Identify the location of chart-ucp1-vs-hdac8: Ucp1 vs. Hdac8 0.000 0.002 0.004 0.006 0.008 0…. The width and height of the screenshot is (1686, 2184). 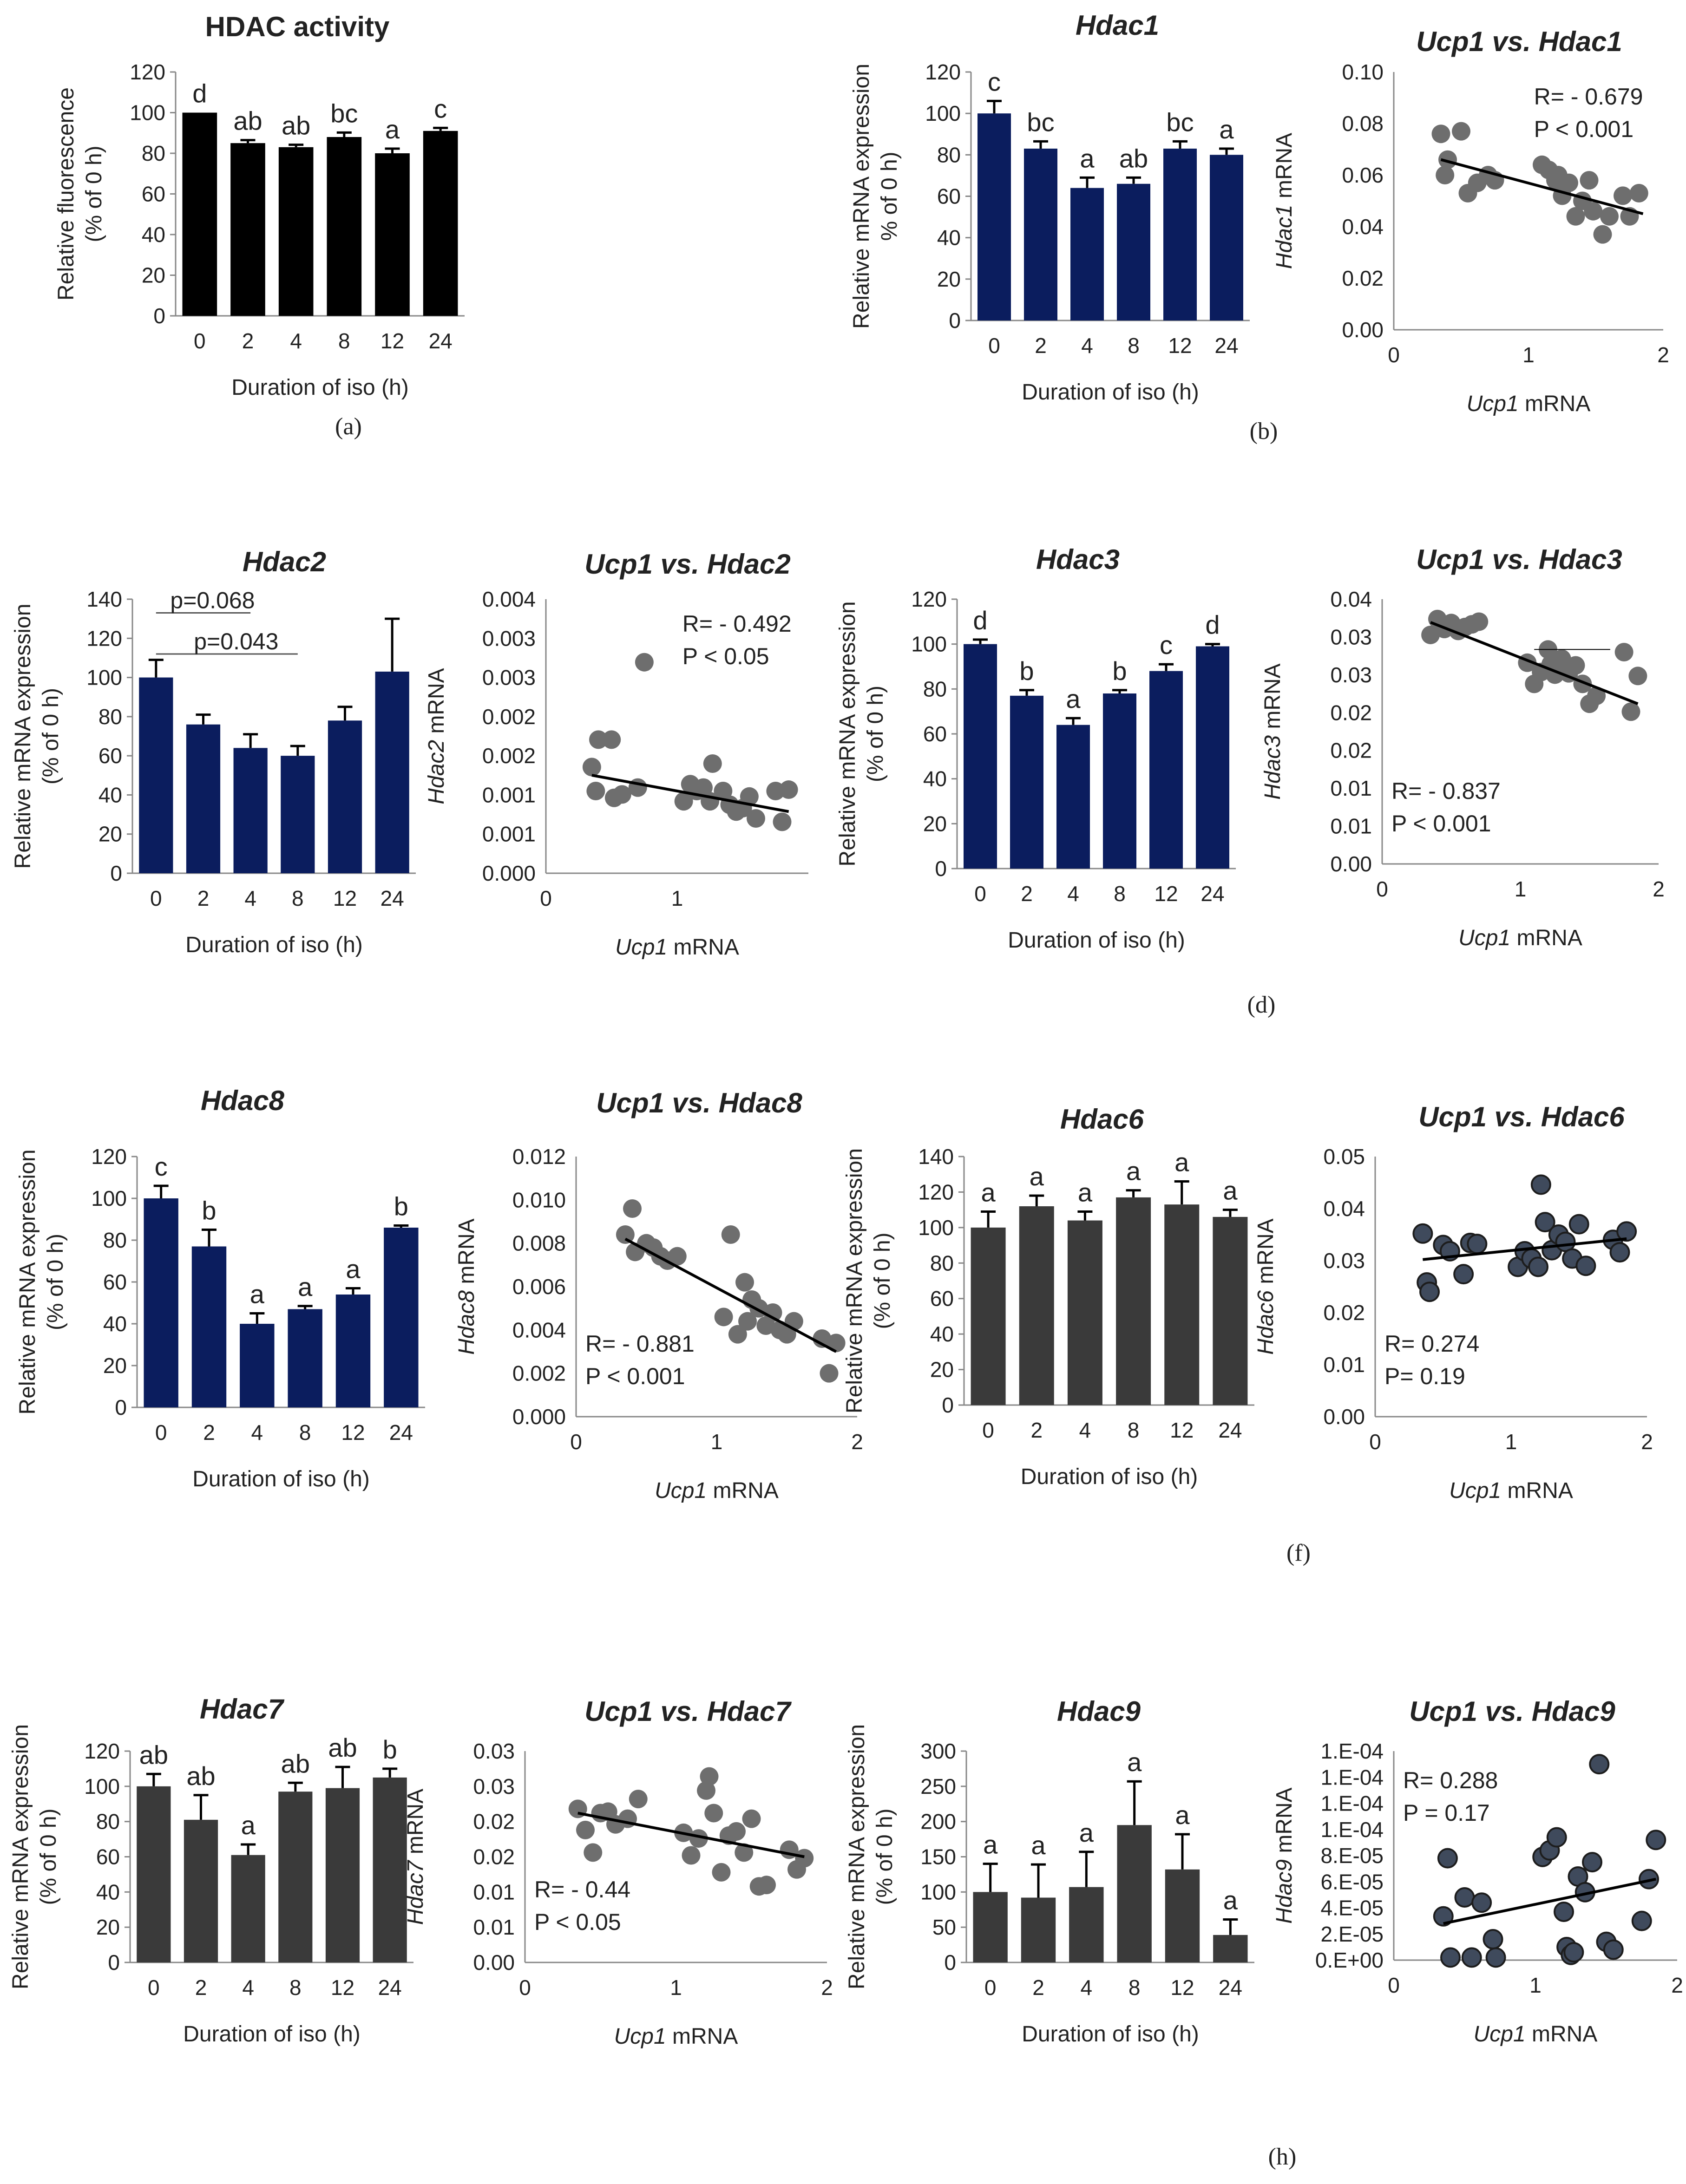
(658, 1295).